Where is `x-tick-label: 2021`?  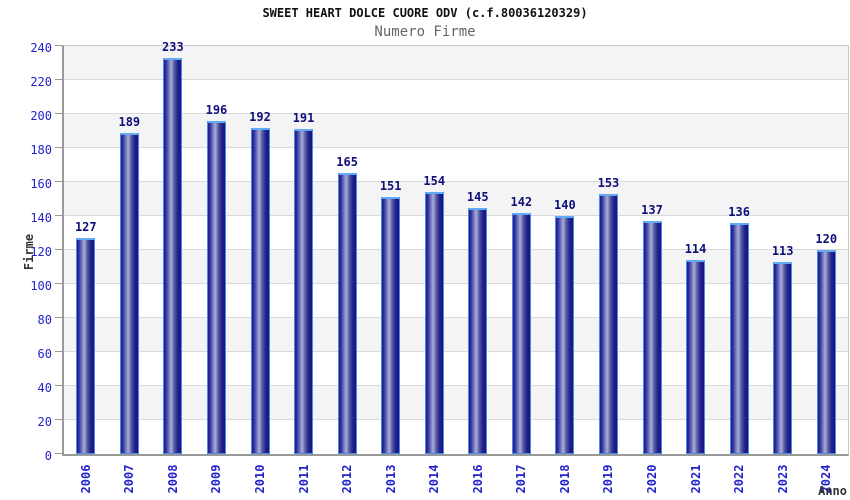
x-tick-label: 2021 is located at coordinates (695, 479).